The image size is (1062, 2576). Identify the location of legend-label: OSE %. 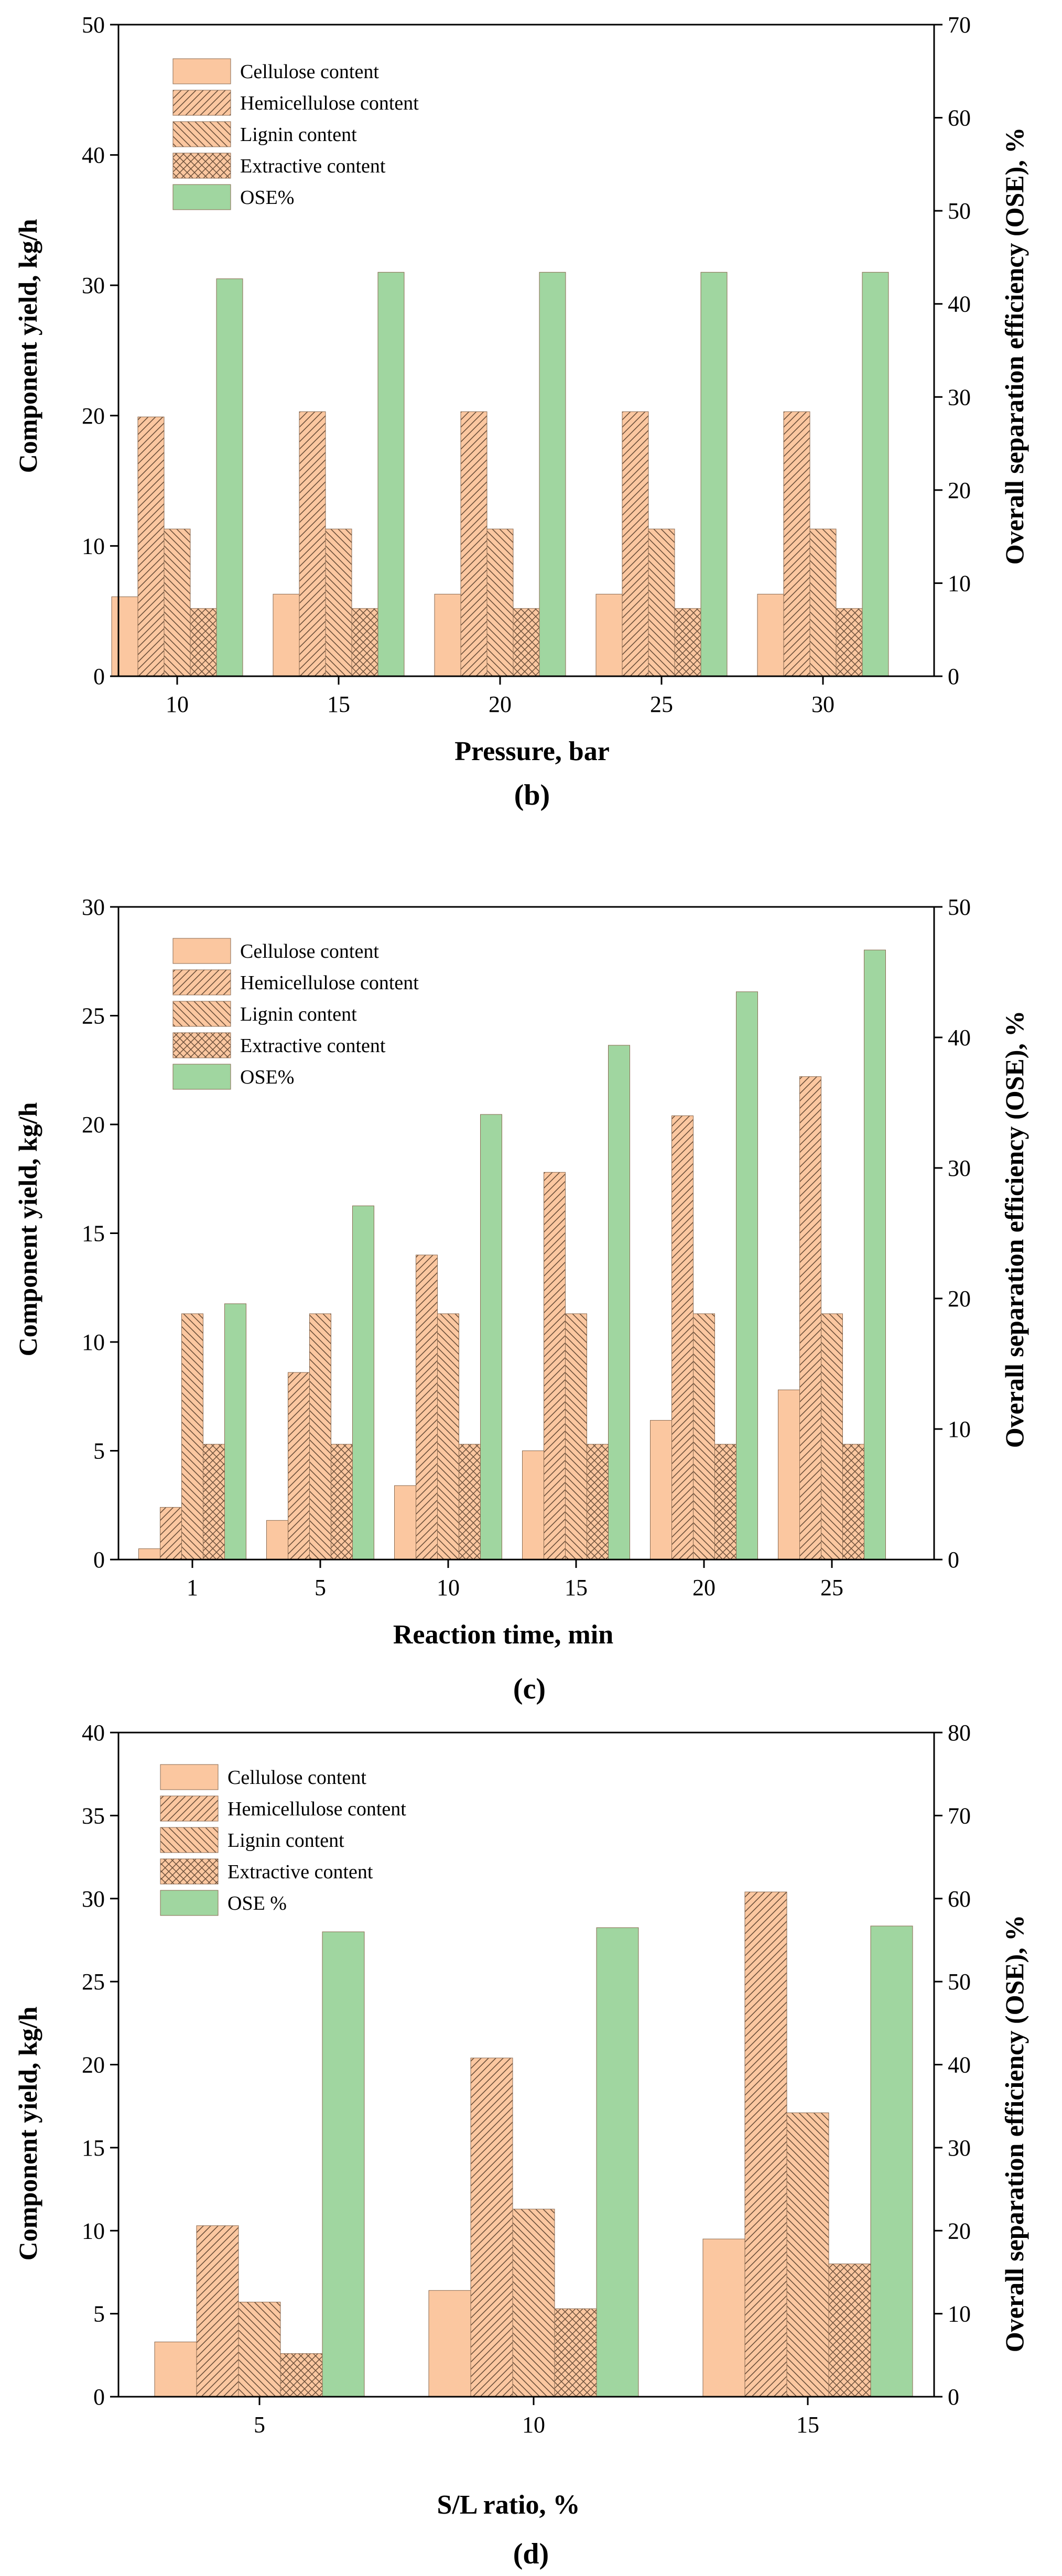
(257, 1903).